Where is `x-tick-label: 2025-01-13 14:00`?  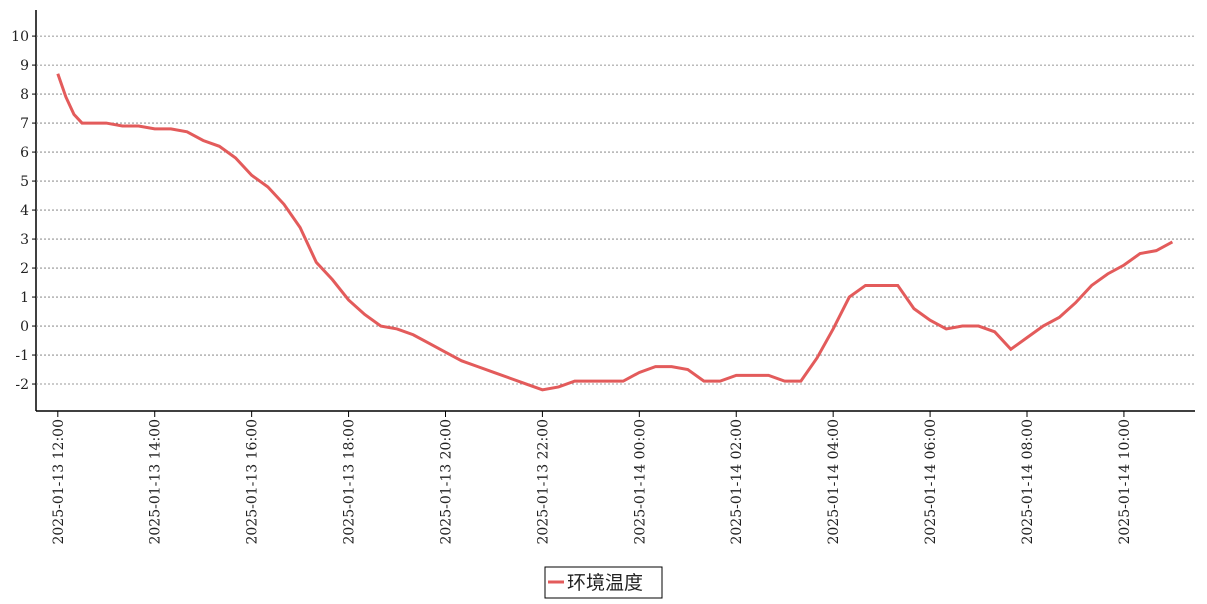 x-tick-label: 2025-01-13 14:00 is located at coordinates (156, 482).